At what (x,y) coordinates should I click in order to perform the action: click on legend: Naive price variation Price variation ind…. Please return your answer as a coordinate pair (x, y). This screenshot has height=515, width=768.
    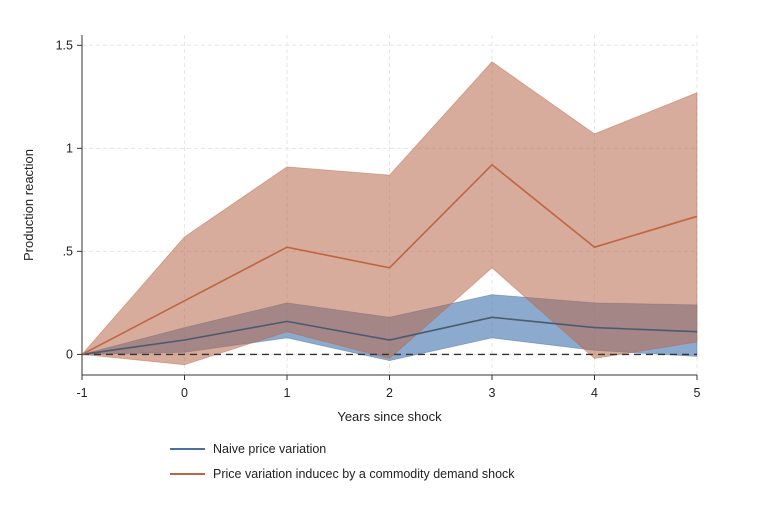
    Looking at the image, I should click on (342, 461).